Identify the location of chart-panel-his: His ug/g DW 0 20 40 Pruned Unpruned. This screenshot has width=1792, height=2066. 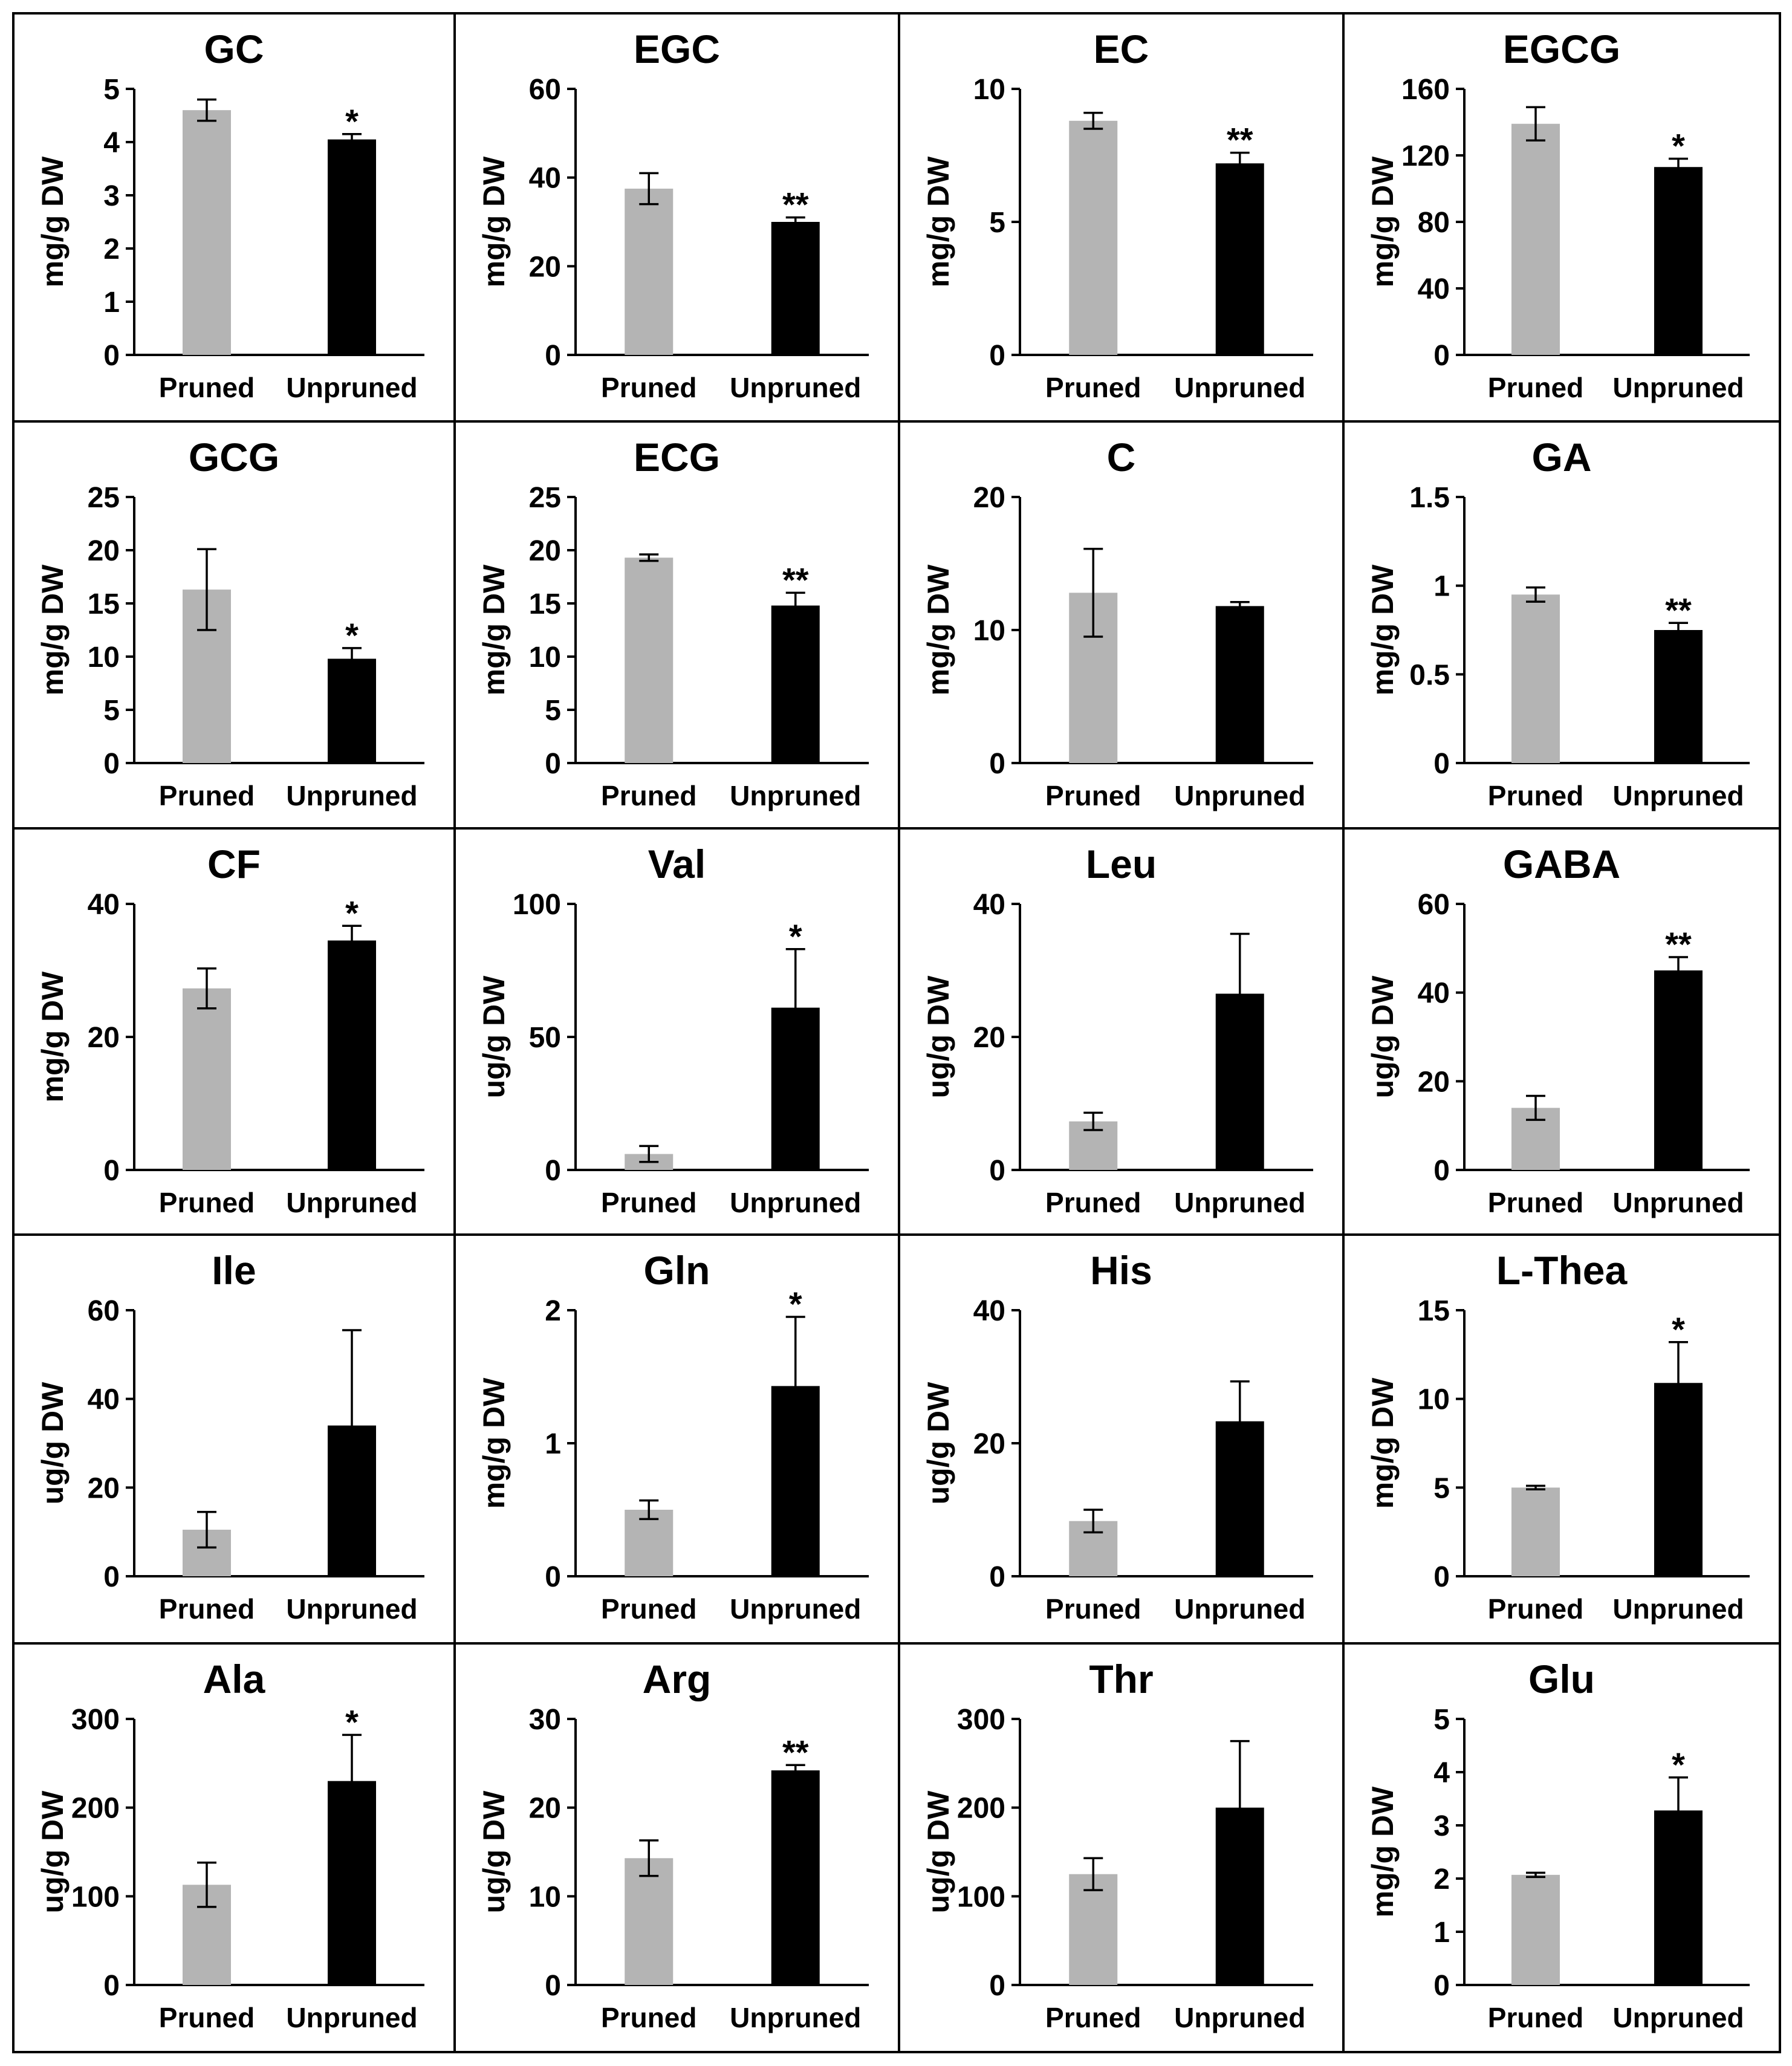
(1117, 1436).